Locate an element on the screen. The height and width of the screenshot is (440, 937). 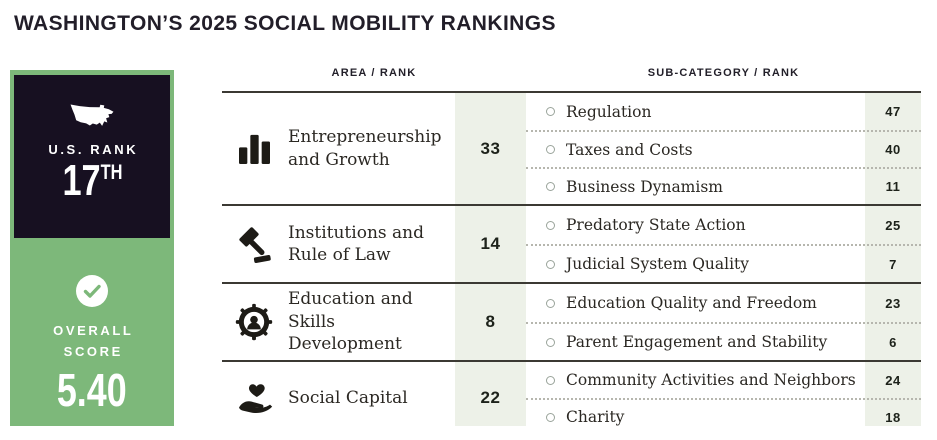
overall-score-label-line1: OVERALL is located at coordinates (93, 330).